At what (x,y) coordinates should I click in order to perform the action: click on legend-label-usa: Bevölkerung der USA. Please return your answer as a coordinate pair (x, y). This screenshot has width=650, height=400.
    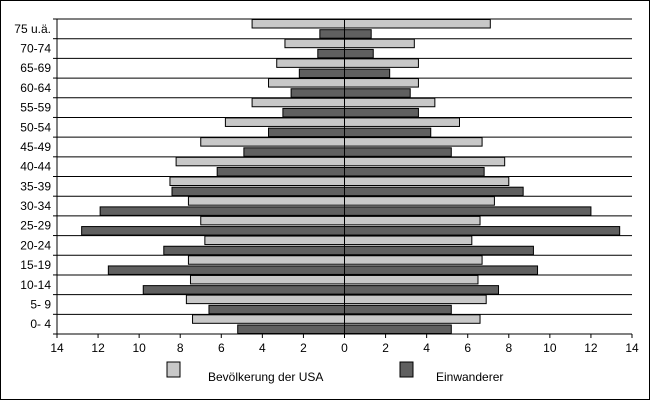
    Looking at the image, I should click on (265, 377).